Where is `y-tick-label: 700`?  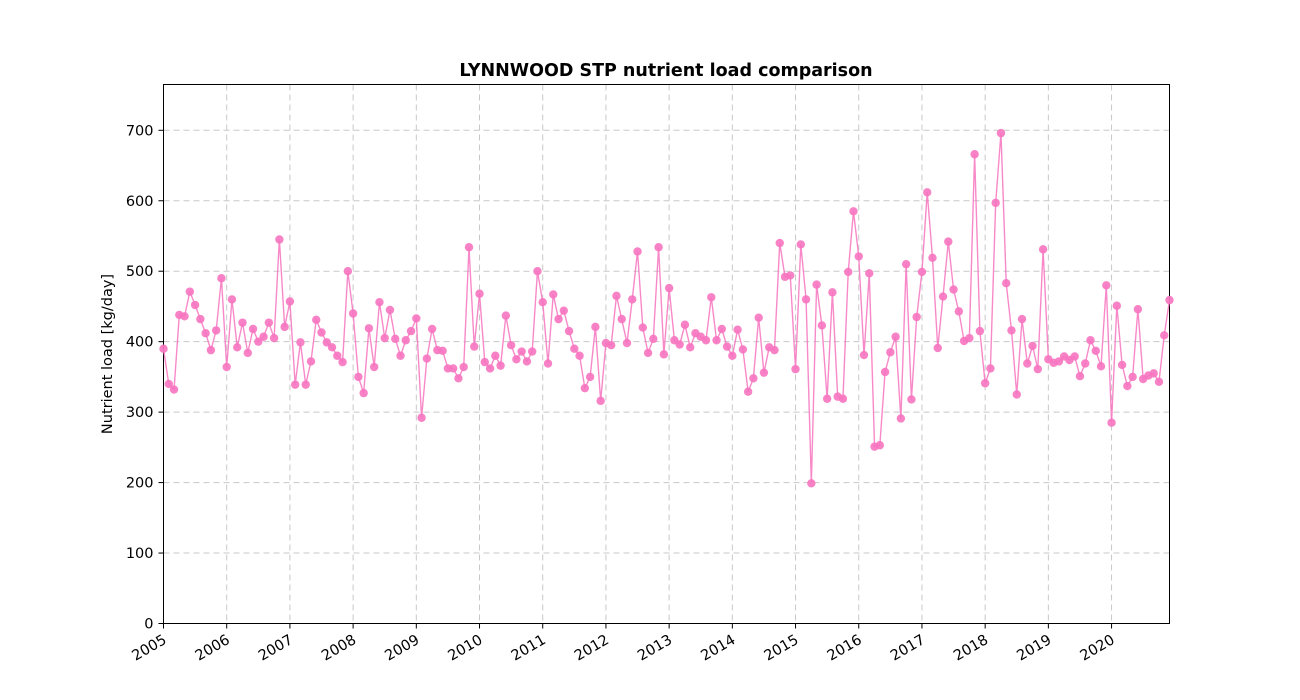 y-tick-label: 700 is located at coordinates (140, 131).